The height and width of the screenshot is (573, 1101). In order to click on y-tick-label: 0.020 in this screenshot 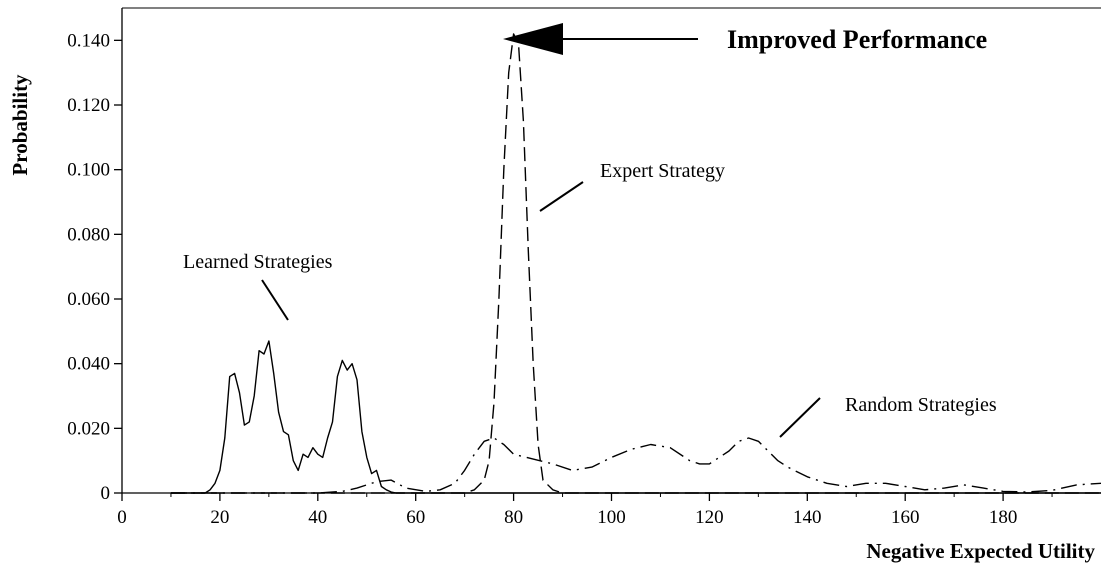, I will do `click(88, 428)`.